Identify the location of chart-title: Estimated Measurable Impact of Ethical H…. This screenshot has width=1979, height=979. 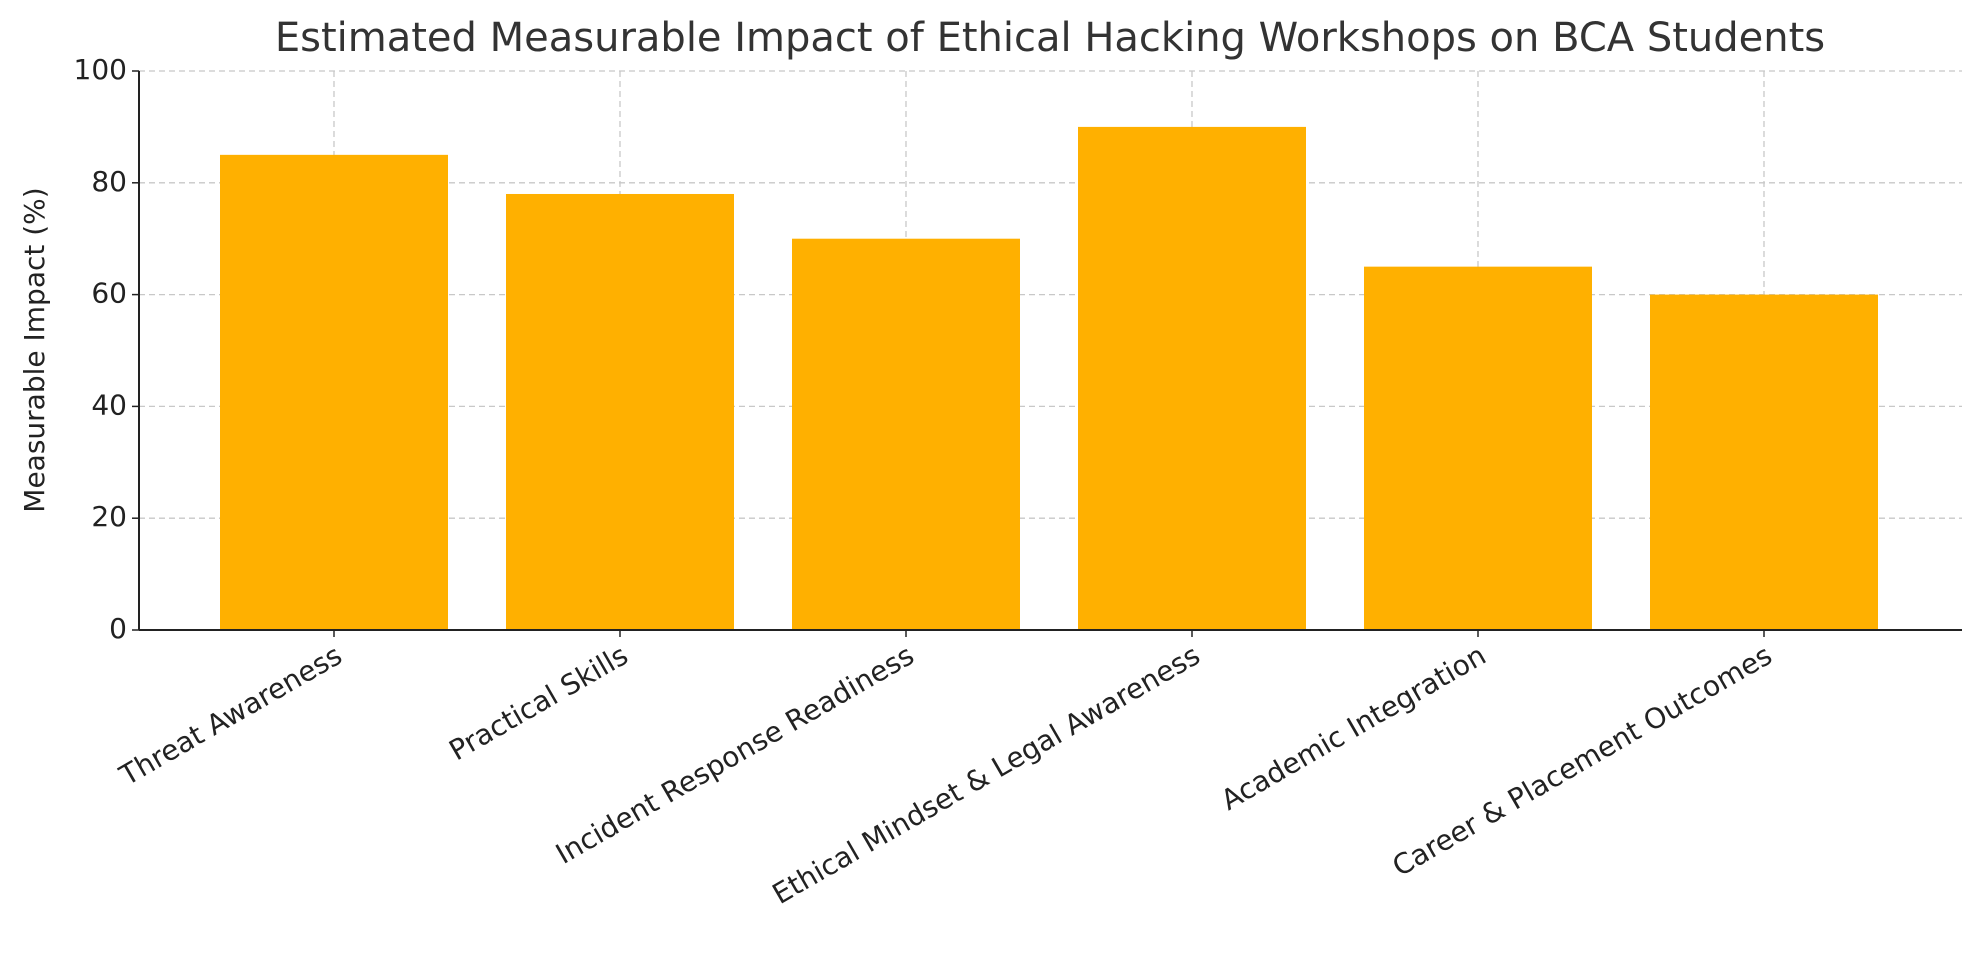
(1050, 38).